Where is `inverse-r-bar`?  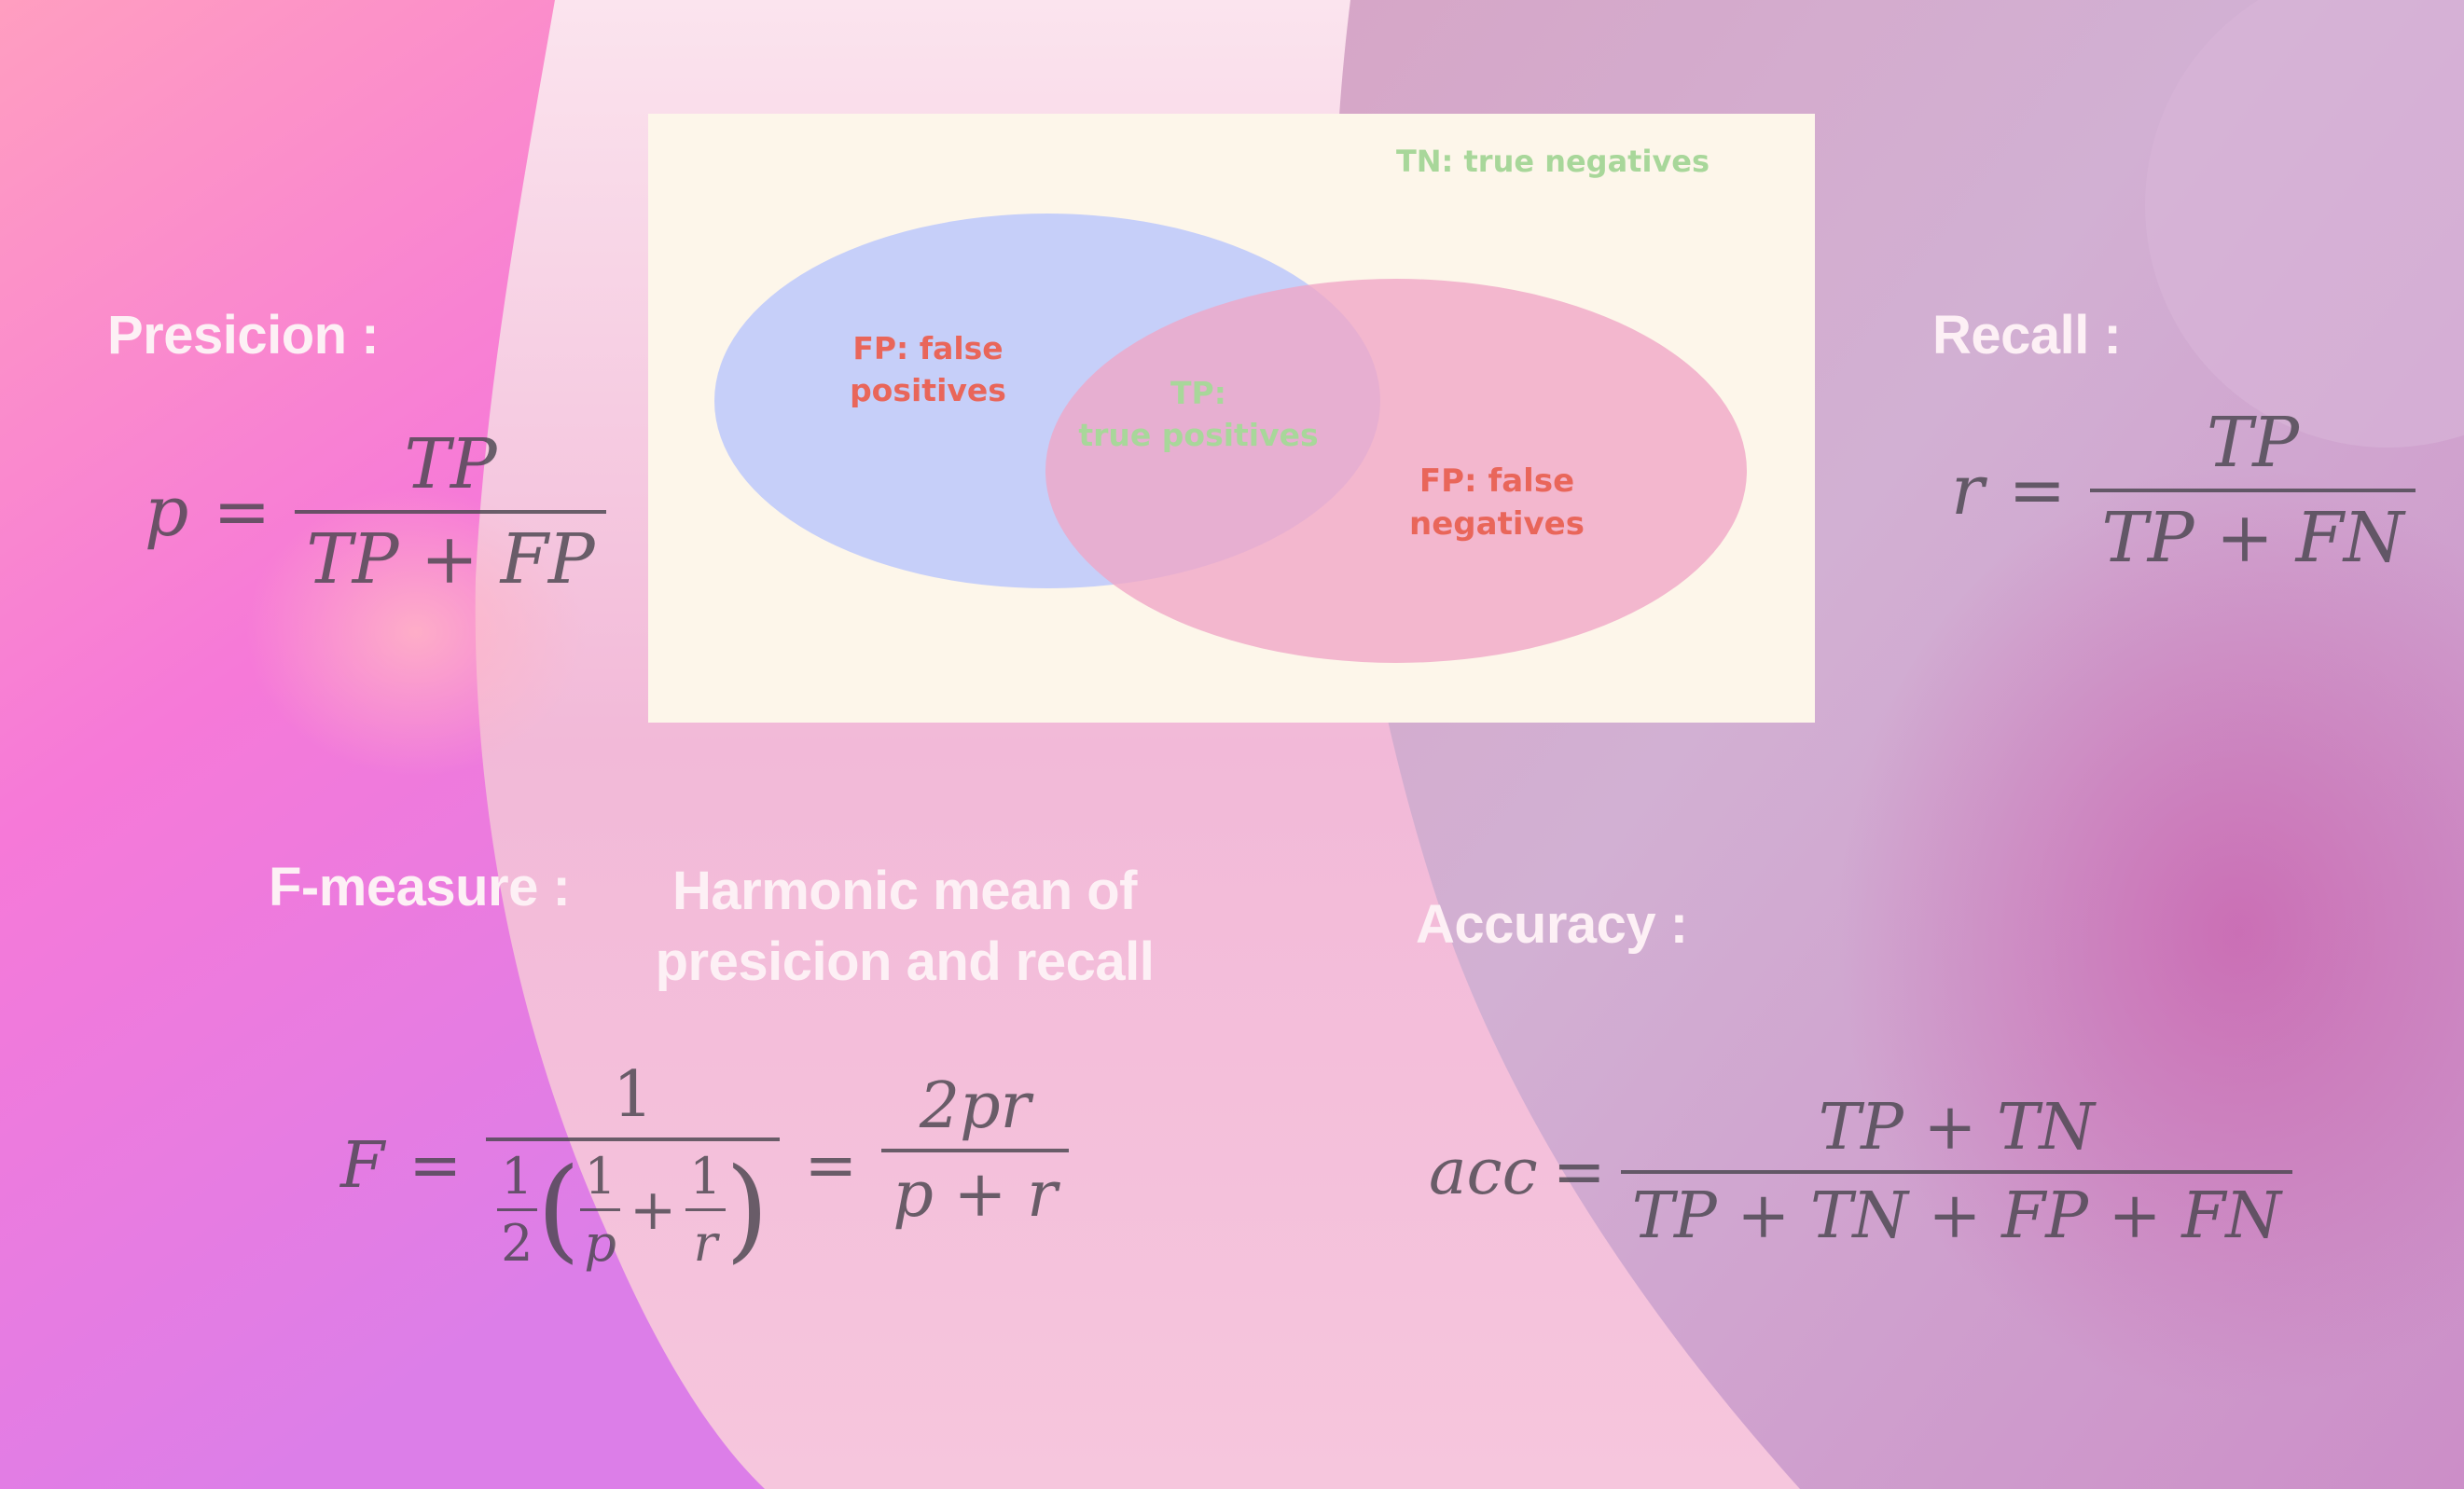
inverse-r-bar is located at coordinates (705, 1209).